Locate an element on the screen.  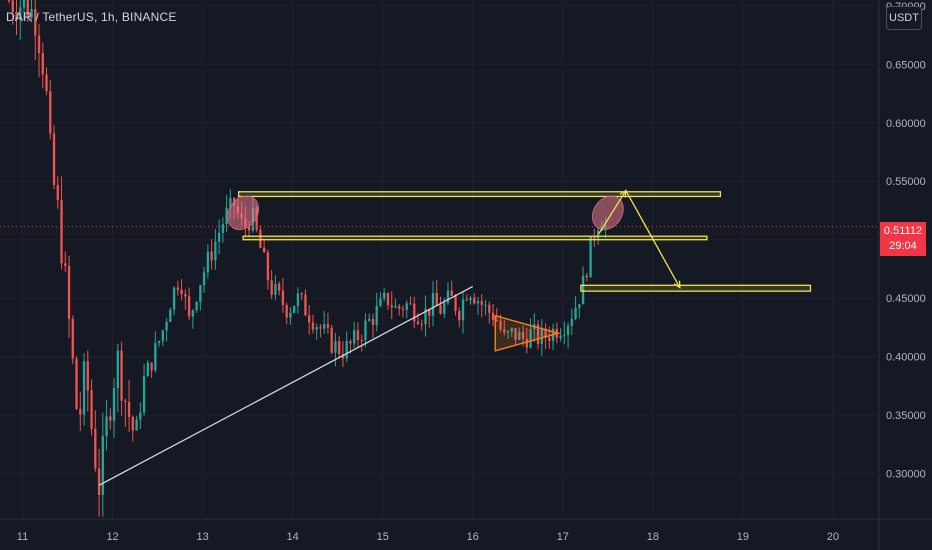
x-tick-label: 11 is located at coordinates (22, 537).